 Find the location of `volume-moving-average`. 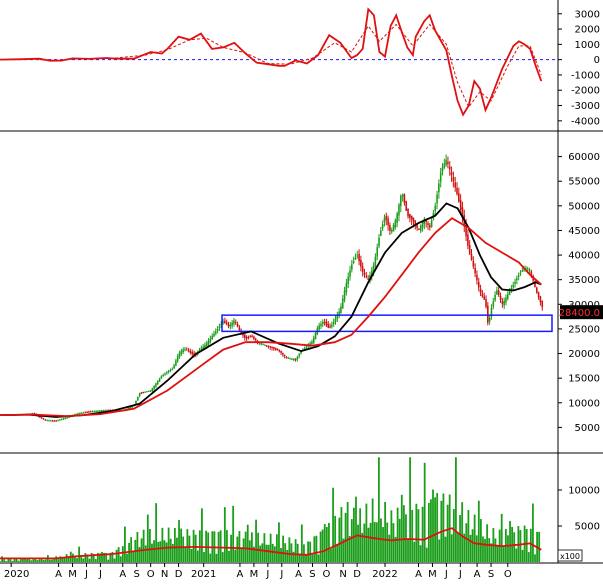

volume-moving-average is located at coordinates (271, 543).